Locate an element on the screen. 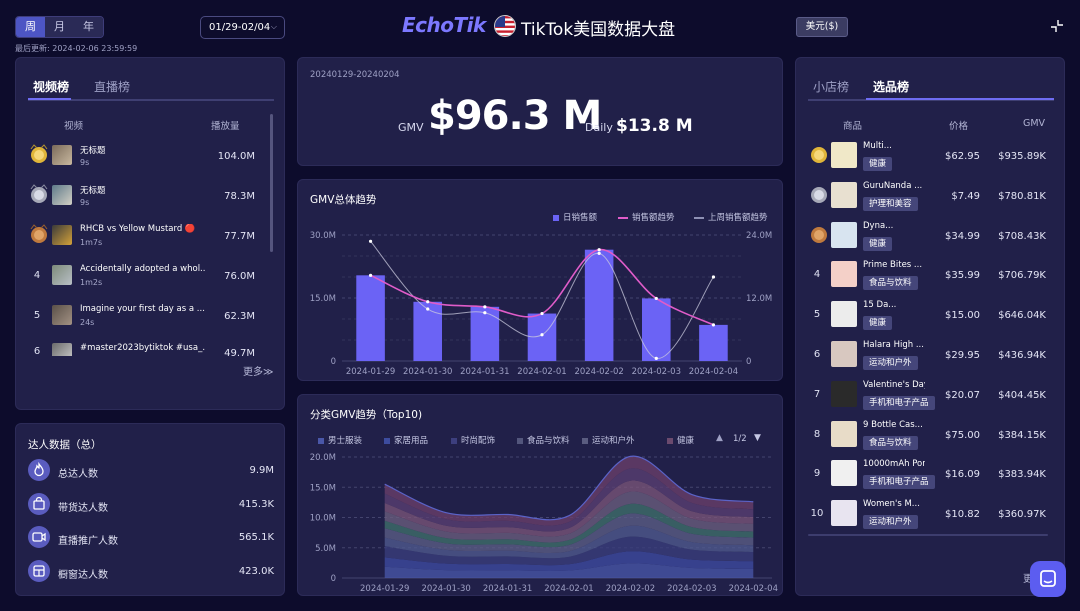 The height and width of the screenshot is (611, 1080). column-header-product: 商品 is located at coordinates (853, 126).